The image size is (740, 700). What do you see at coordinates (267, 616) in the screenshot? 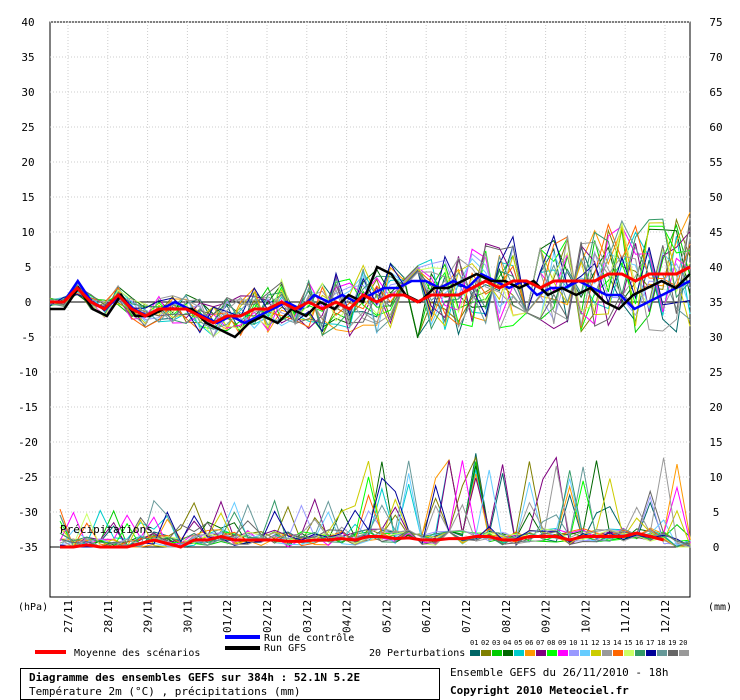
I see `x-tick-label: 02/12` at bounding box center [267, 616].